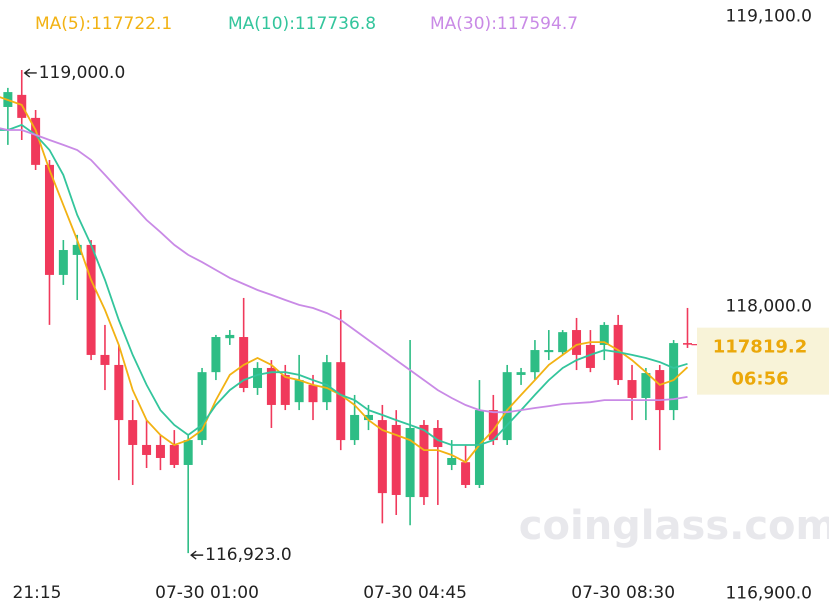 This screenshot has width=829, height=616. Describe the element at coordinates (763, 361) in the screenshot. I see `last-price-box` at that location.